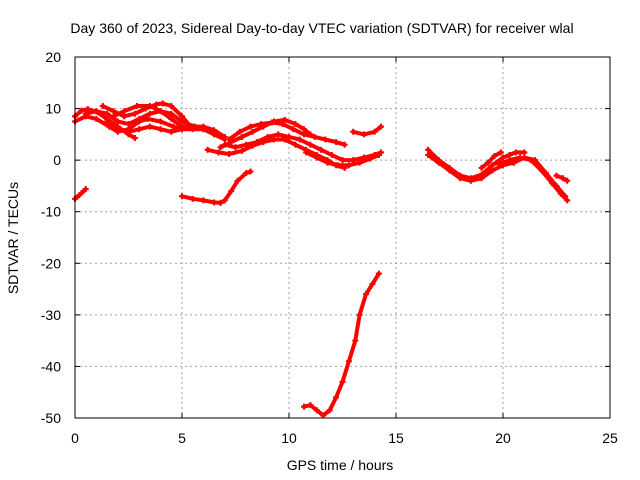 This screenshot has height=480, width=640. Describe the element at coordinates (75, 438) in the screenshot. I see `x-tick-label: 0` at that location.